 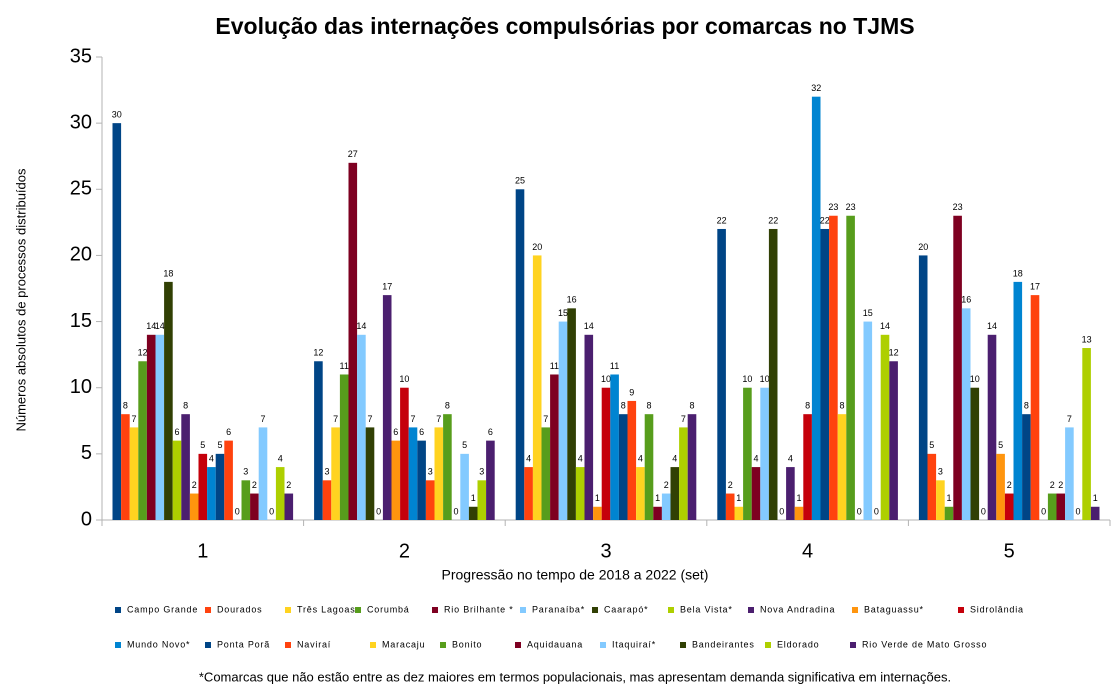 What do you see at coordinates (202, 551) in the screenshot?
I see `x-tick-label: 1` at bounding box center [202, 551].